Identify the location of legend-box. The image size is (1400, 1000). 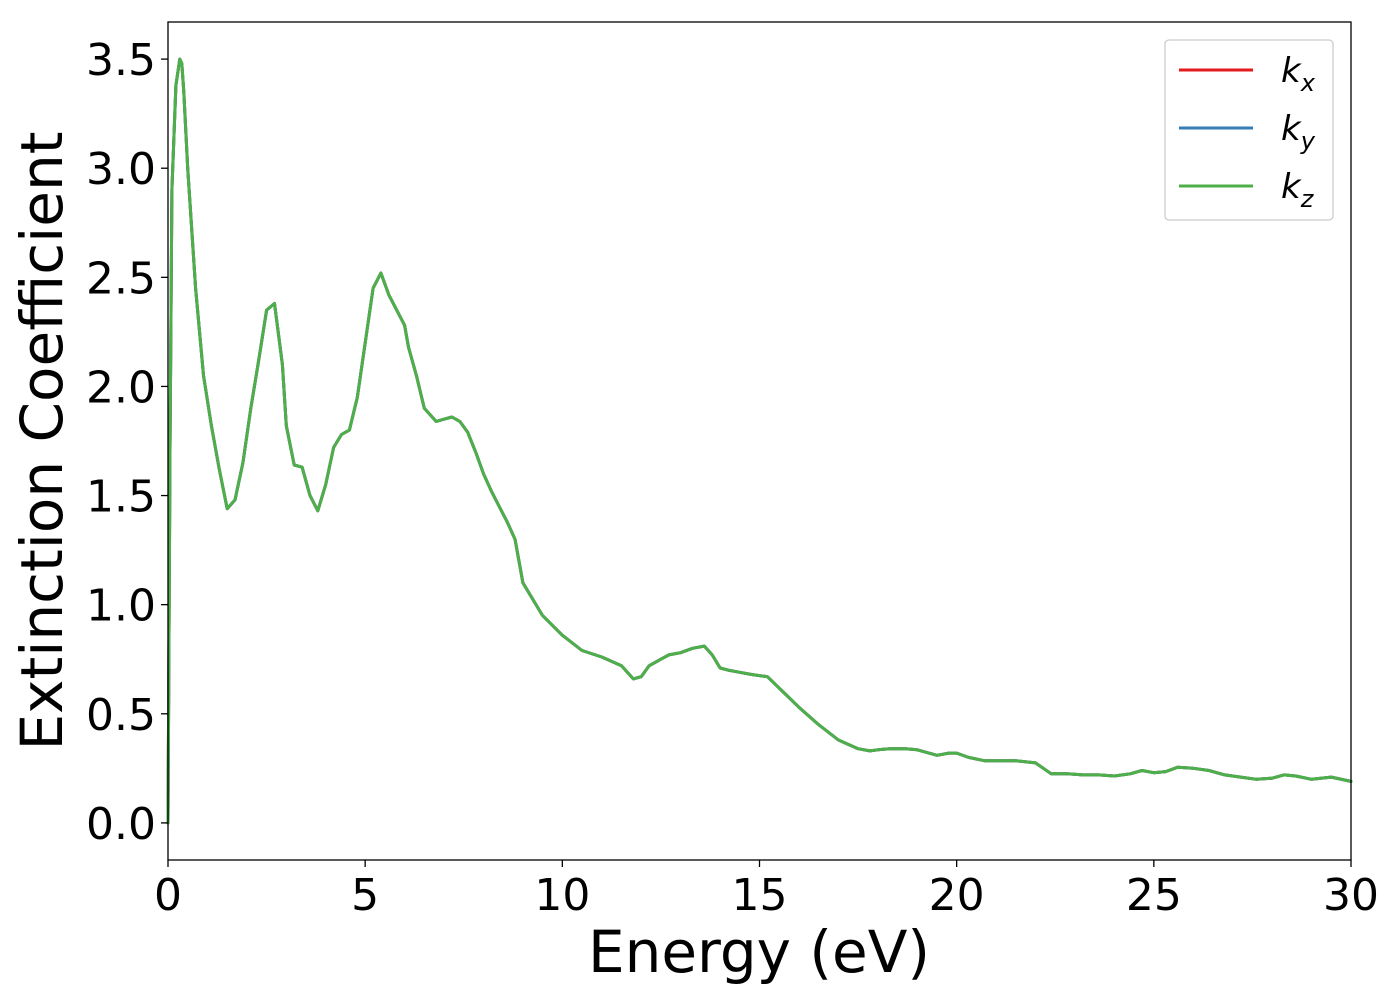
(1249, 130).